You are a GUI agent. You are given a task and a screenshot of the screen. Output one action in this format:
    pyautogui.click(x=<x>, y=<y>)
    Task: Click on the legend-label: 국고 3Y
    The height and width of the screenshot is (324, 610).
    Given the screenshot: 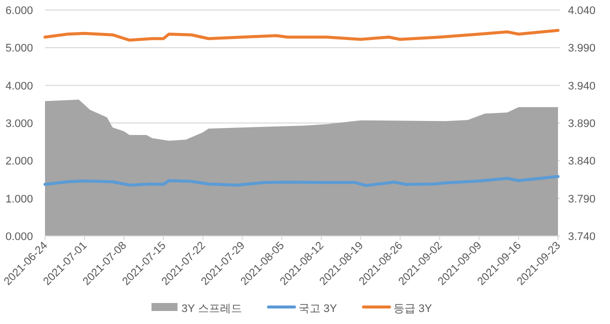 What is the action you would take?
    pyautogui.click(x=318, y=309)
    